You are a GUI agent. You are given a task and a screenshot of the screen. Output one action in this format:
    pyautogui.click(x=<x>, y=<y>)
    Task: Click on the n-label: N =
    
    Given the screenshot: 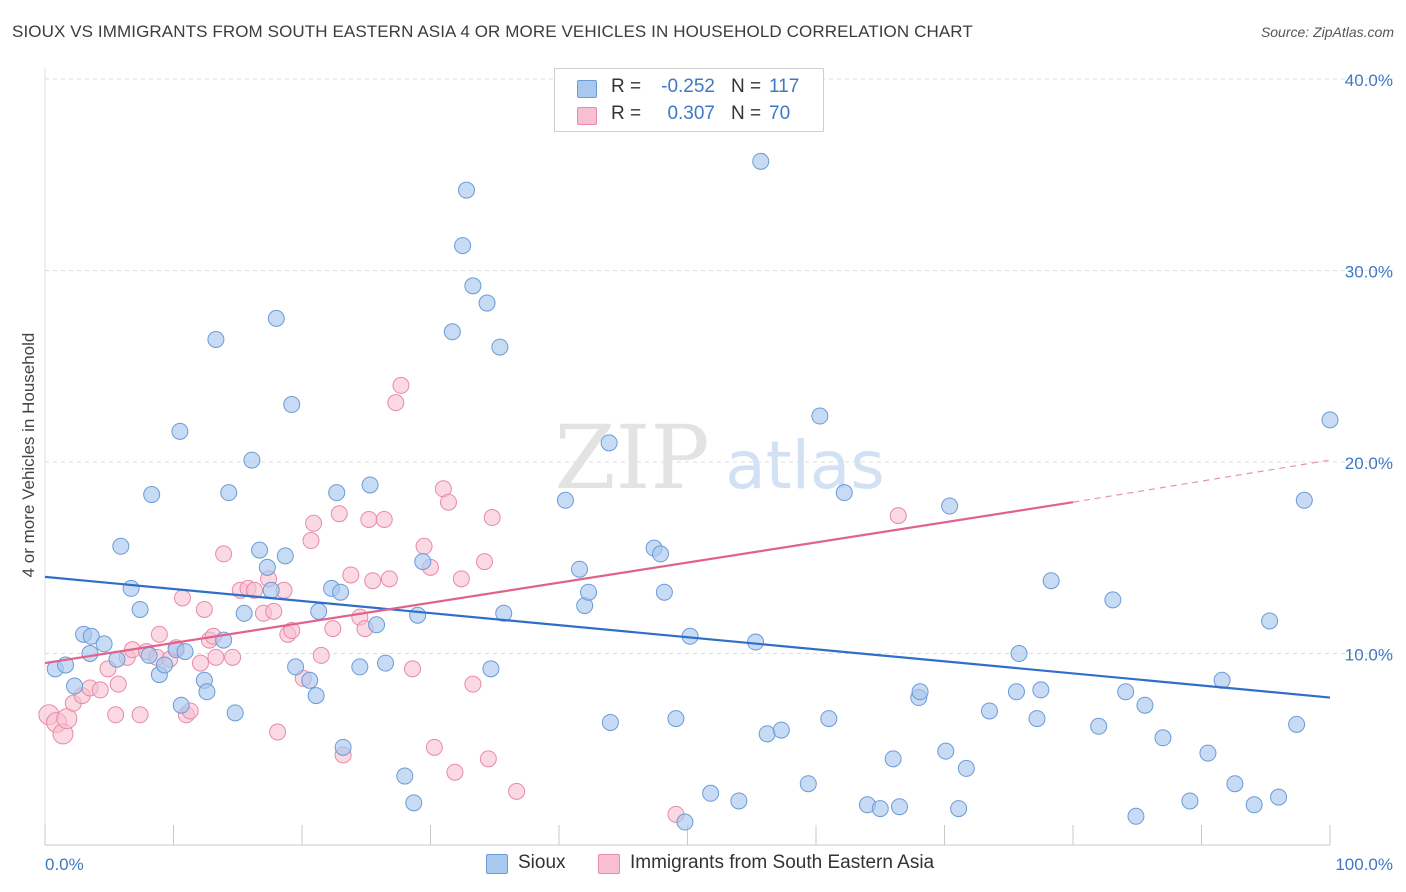 What is the action you would take?
    pyautogui.click(x=746, y=86)
    